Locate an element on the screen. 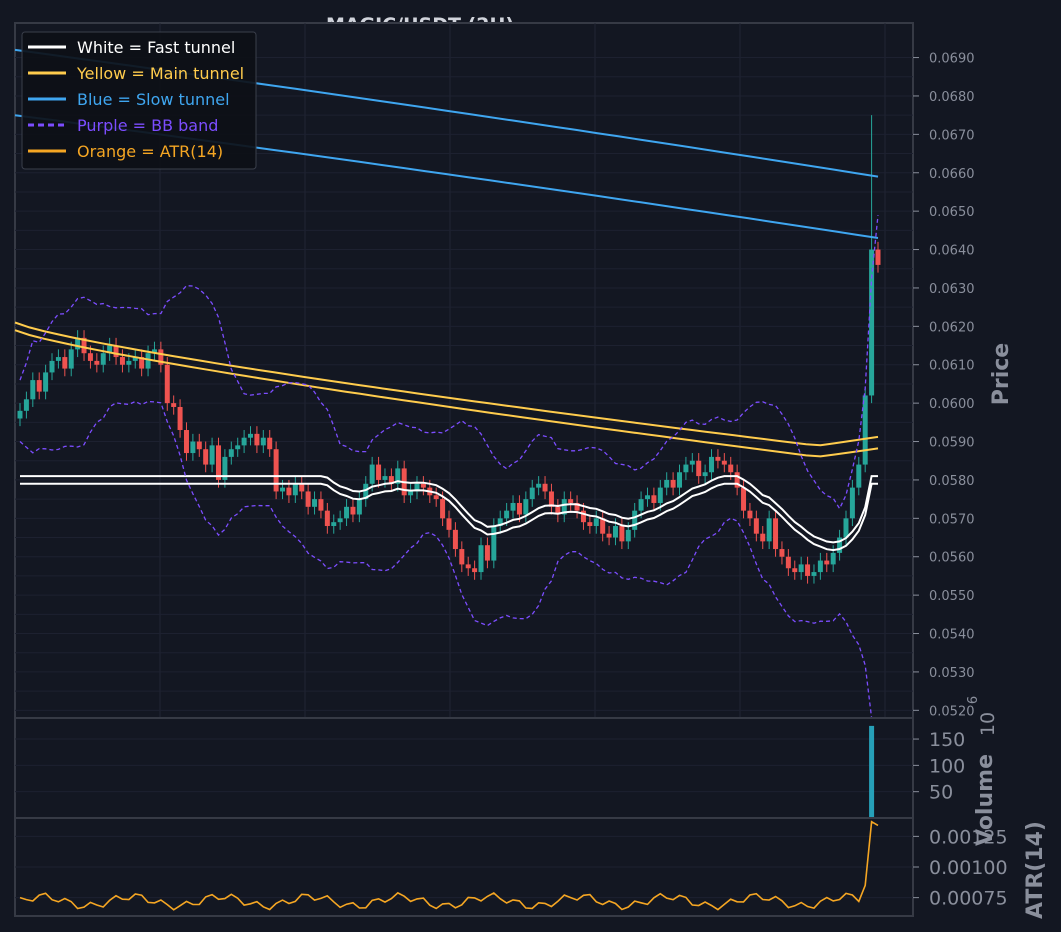 The image size is (1061, 932). volume-tick-label: 100 is located at coordinates (947, 766).